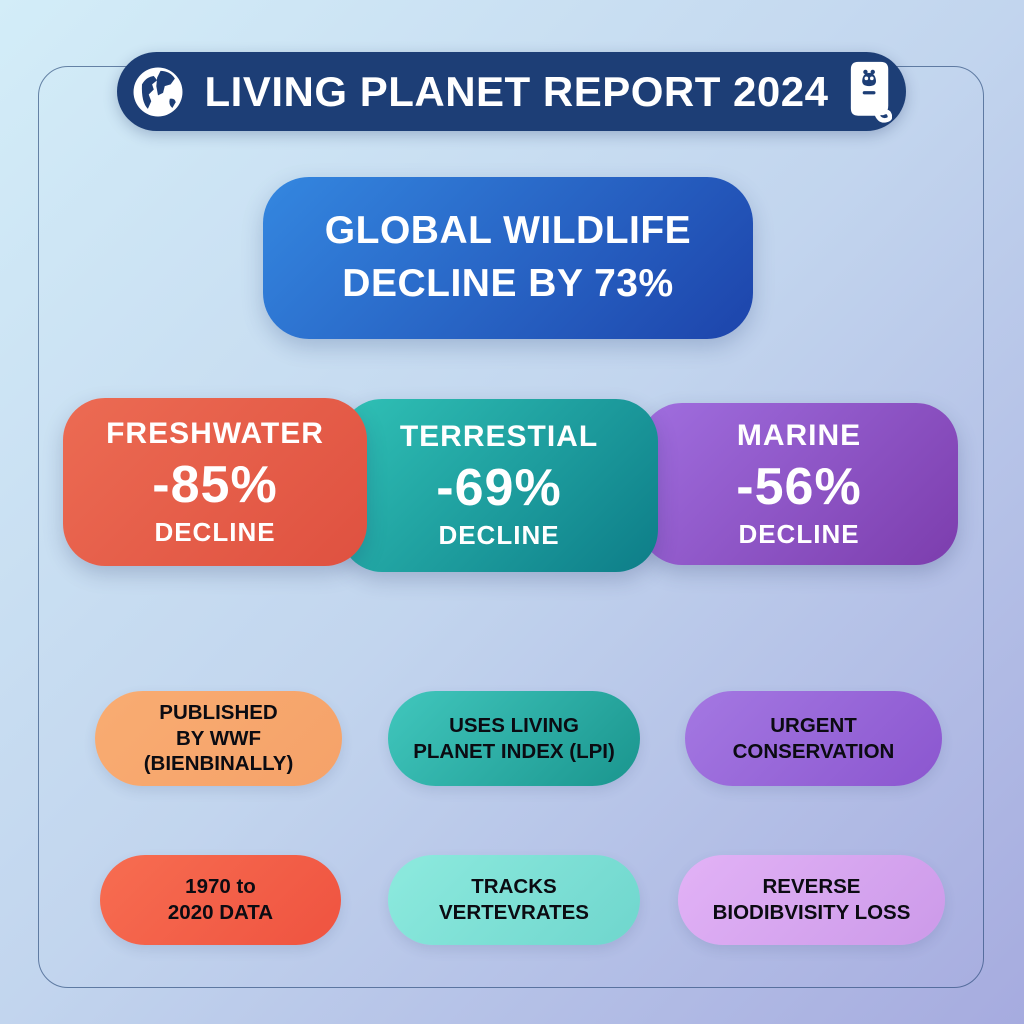 The width and height of the screenshot is (1024, 1024). I want to click on stat-card-terrestrial: TERRESTIAL -69% DECLINE, so click(499, 485).